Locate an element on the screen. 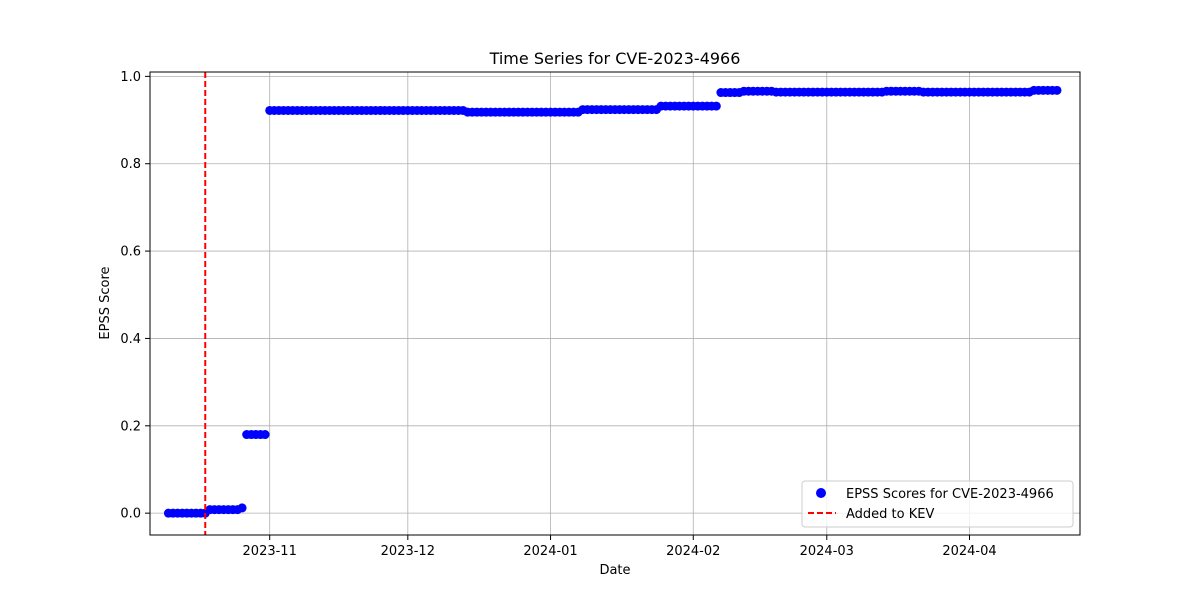  y-tick-label: 0.6 is located at coordinates (130, 252).